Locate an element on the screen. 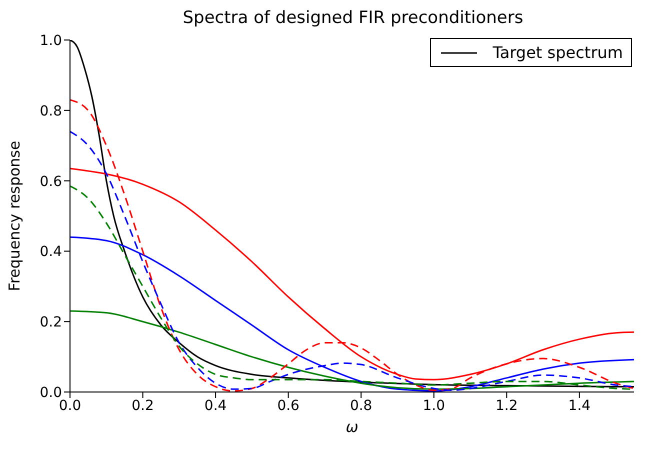 This screenshot has height=452, width=646. y-tick-label: 0.6 is located at coordinates (51, 182).